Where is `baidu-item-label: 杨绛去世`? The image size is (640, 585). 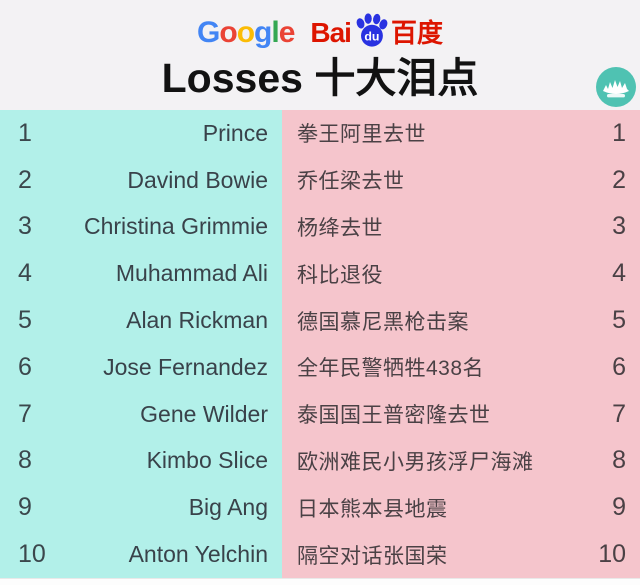
baidu-item-label: 杨绛去世 is located at coordinates (340, 228).